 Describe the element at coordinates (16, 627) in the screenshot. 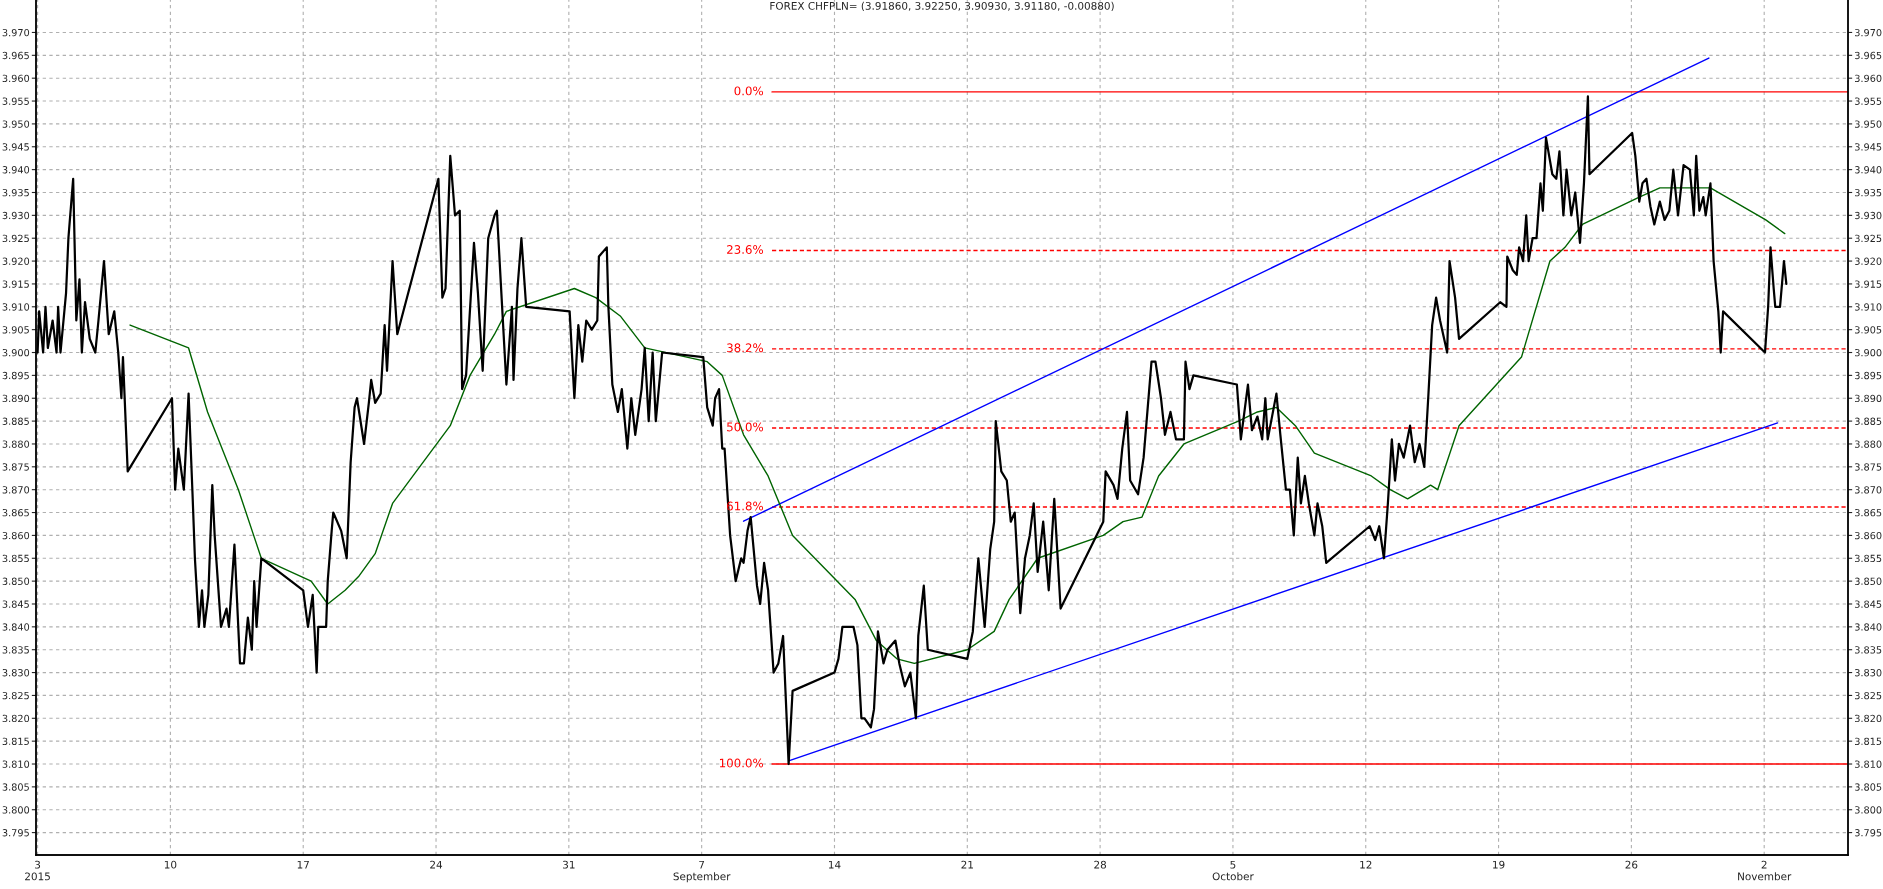

I see `y-tick-label: 3.840` at that location.